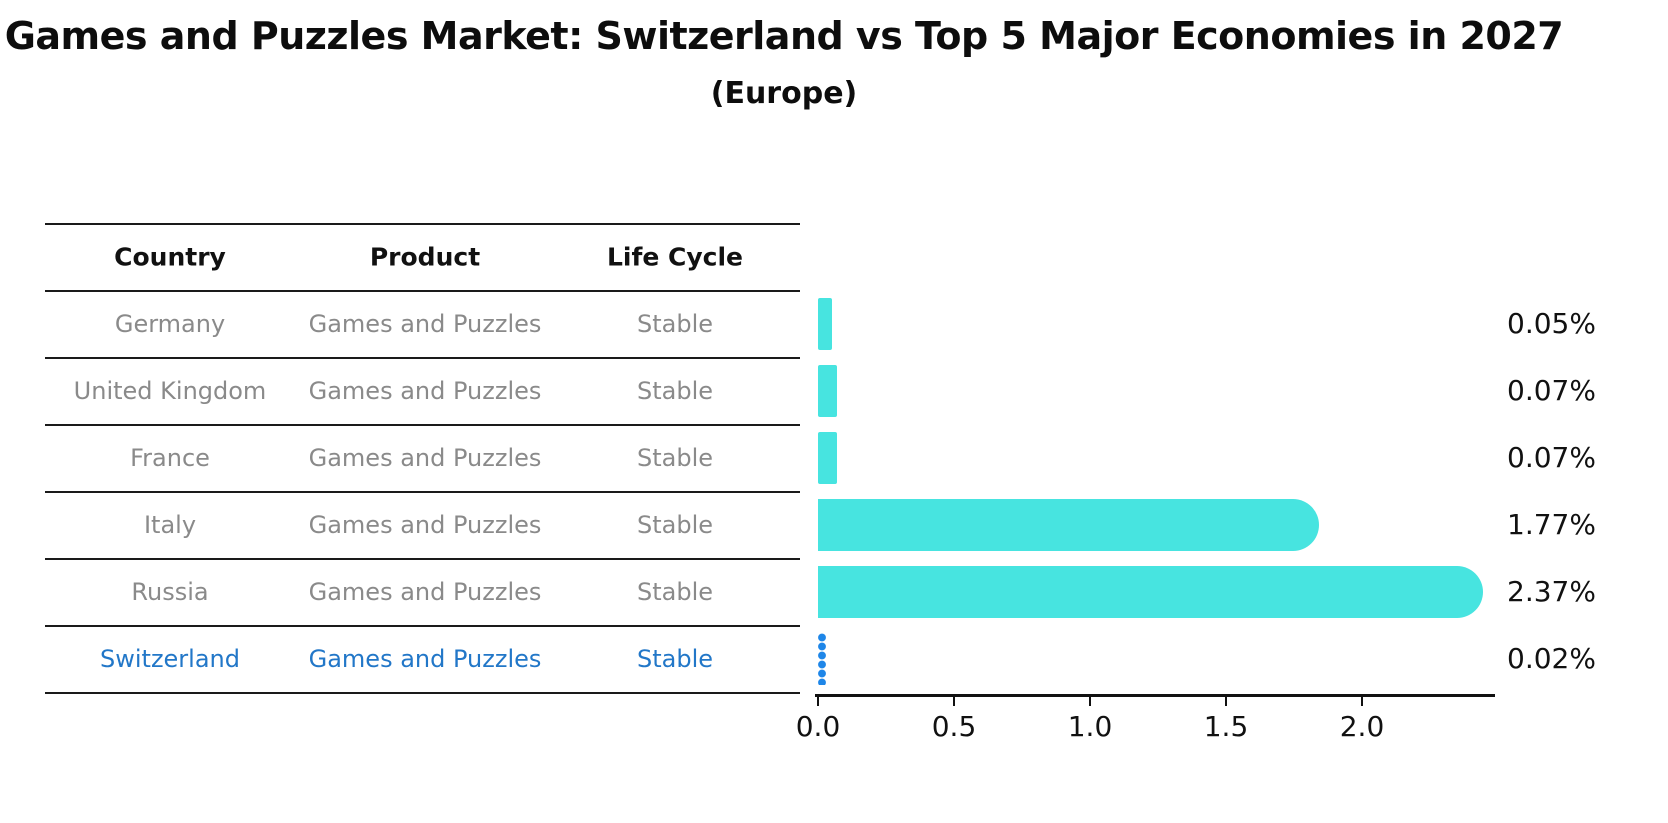 The height and width of the screenshot is (823, 1668). I want to click on table-top-rule, so click(422, 224).